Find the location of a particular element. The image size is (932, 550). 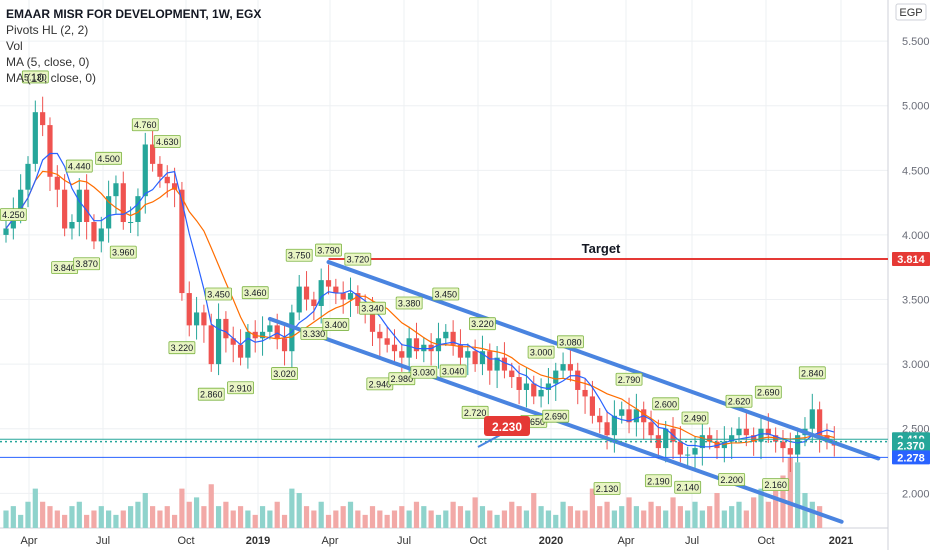

pivot-label: 2.860 is located at coordinates (211, 395).